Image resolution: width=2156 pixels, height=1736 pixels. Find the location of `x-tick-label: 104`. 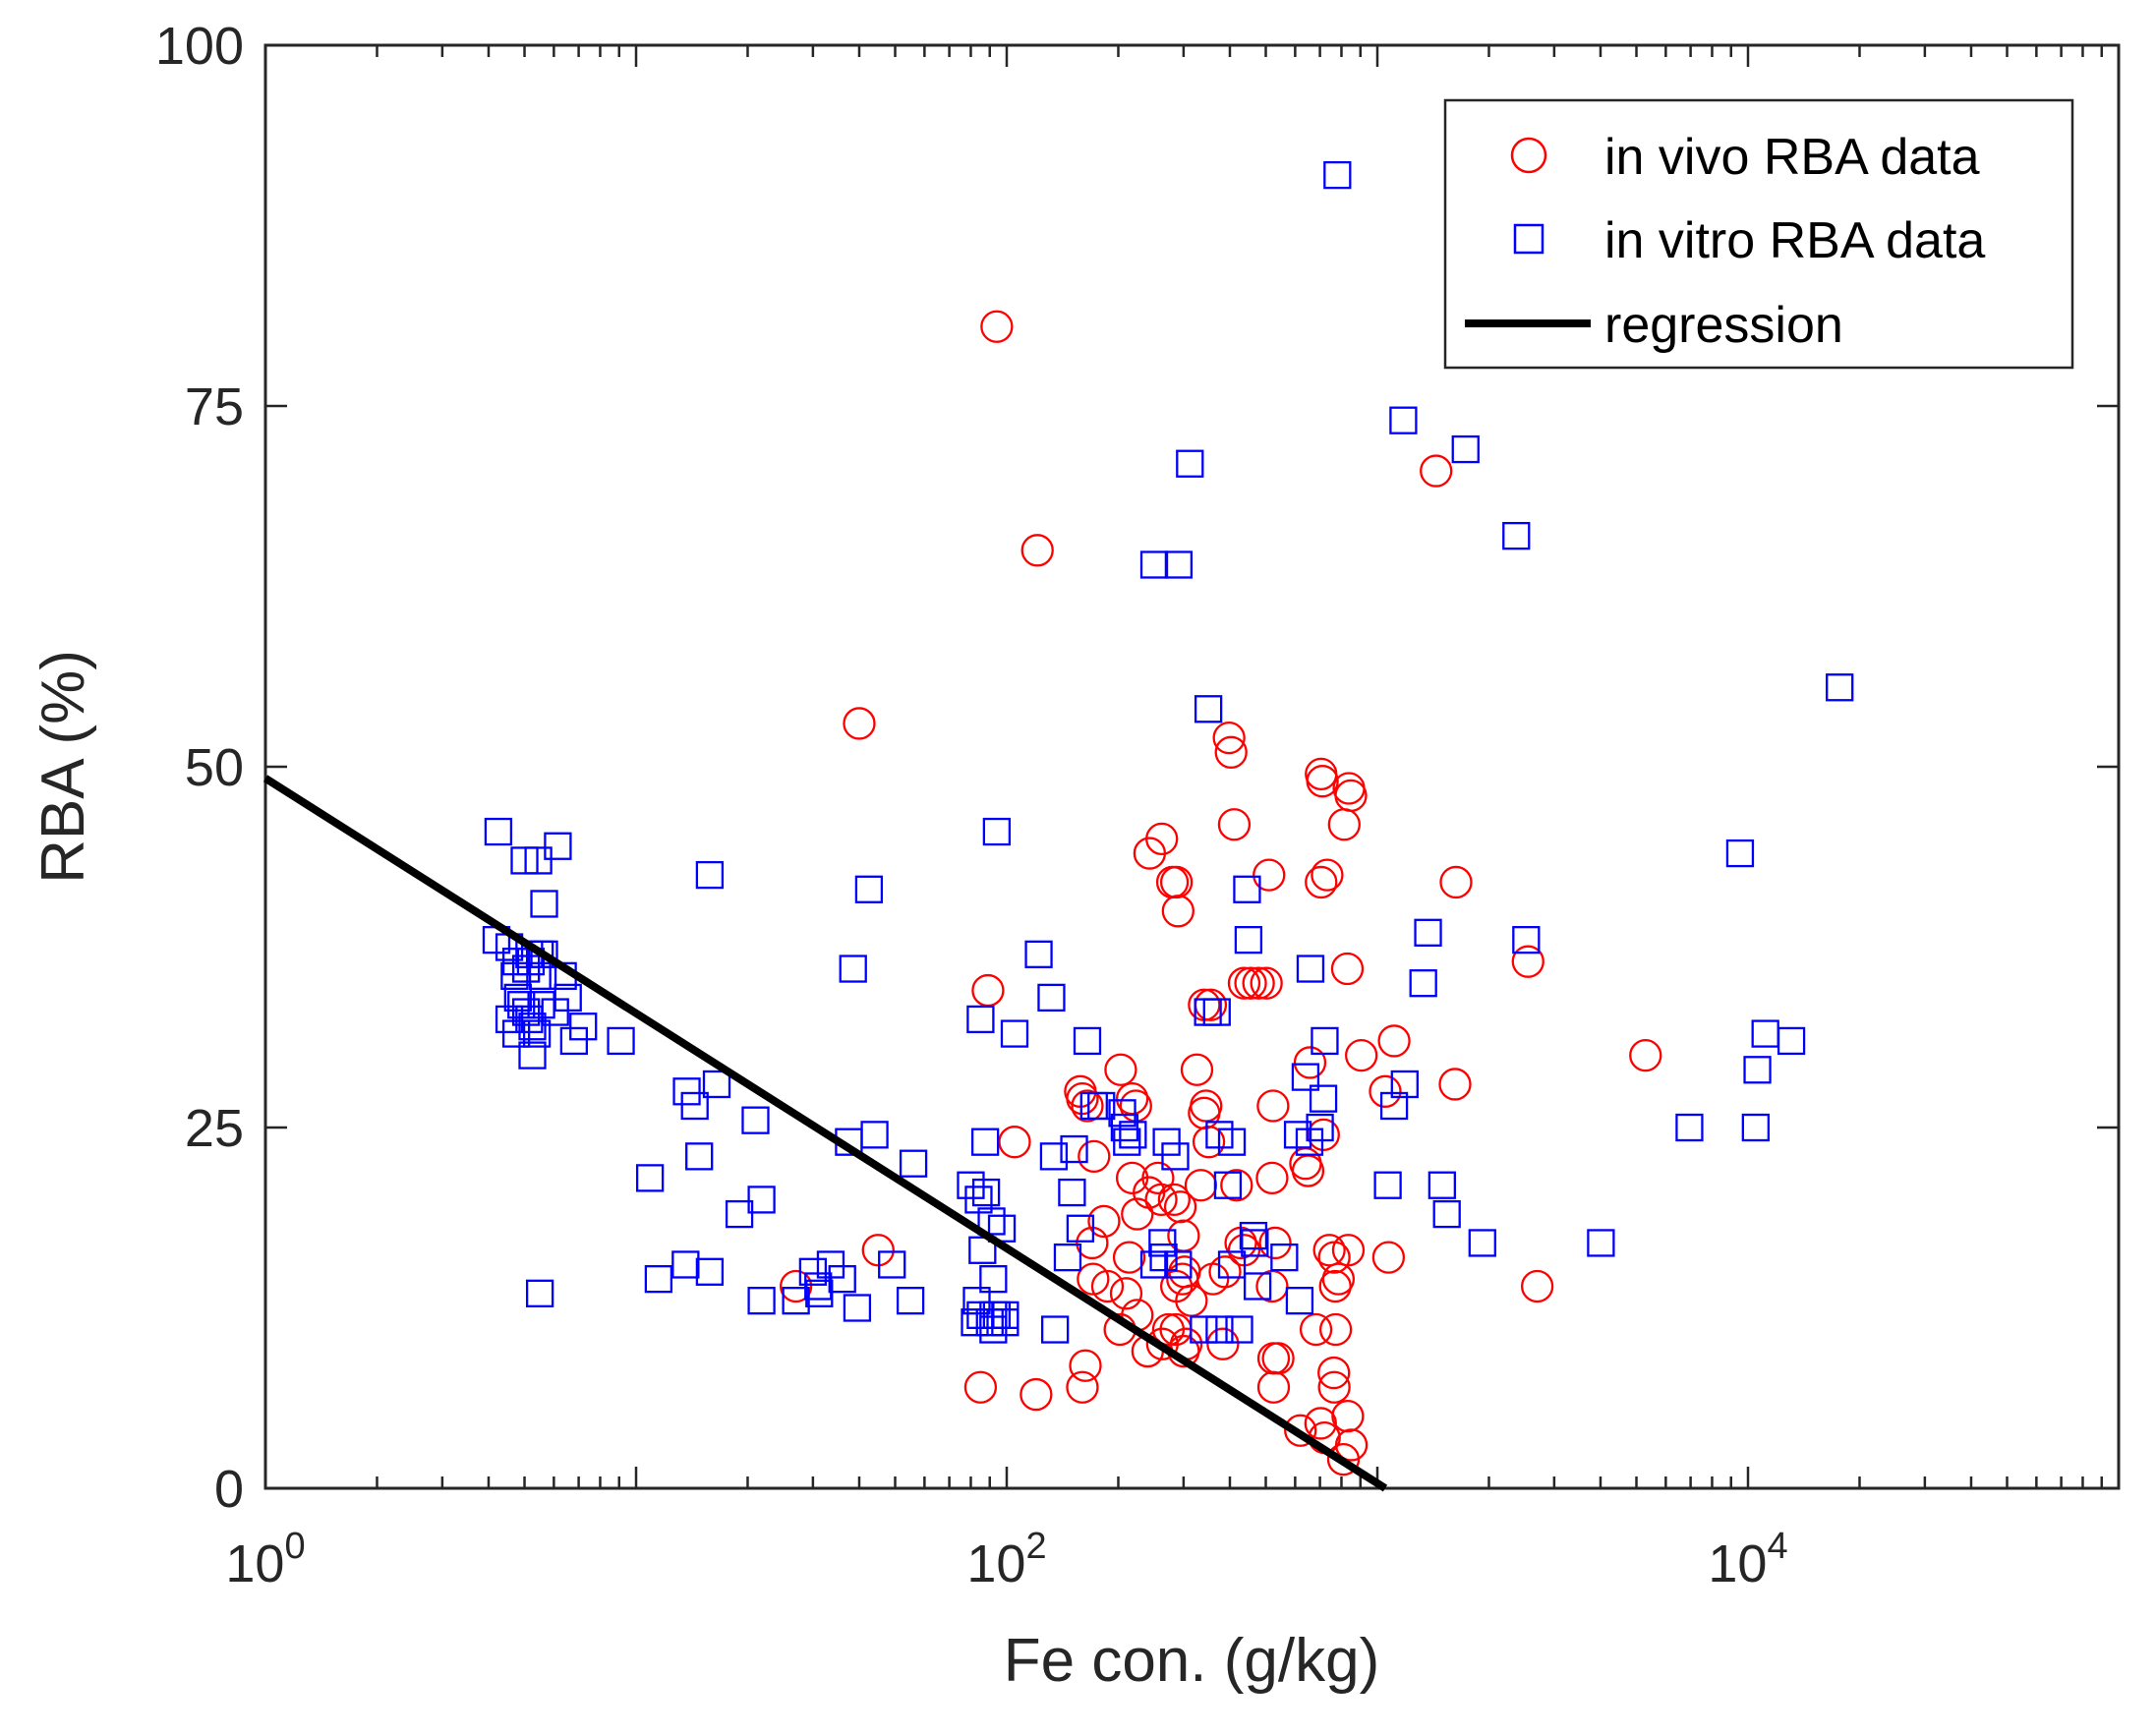

x-tick-label: 104 is located at coordinates (1748, 1559).